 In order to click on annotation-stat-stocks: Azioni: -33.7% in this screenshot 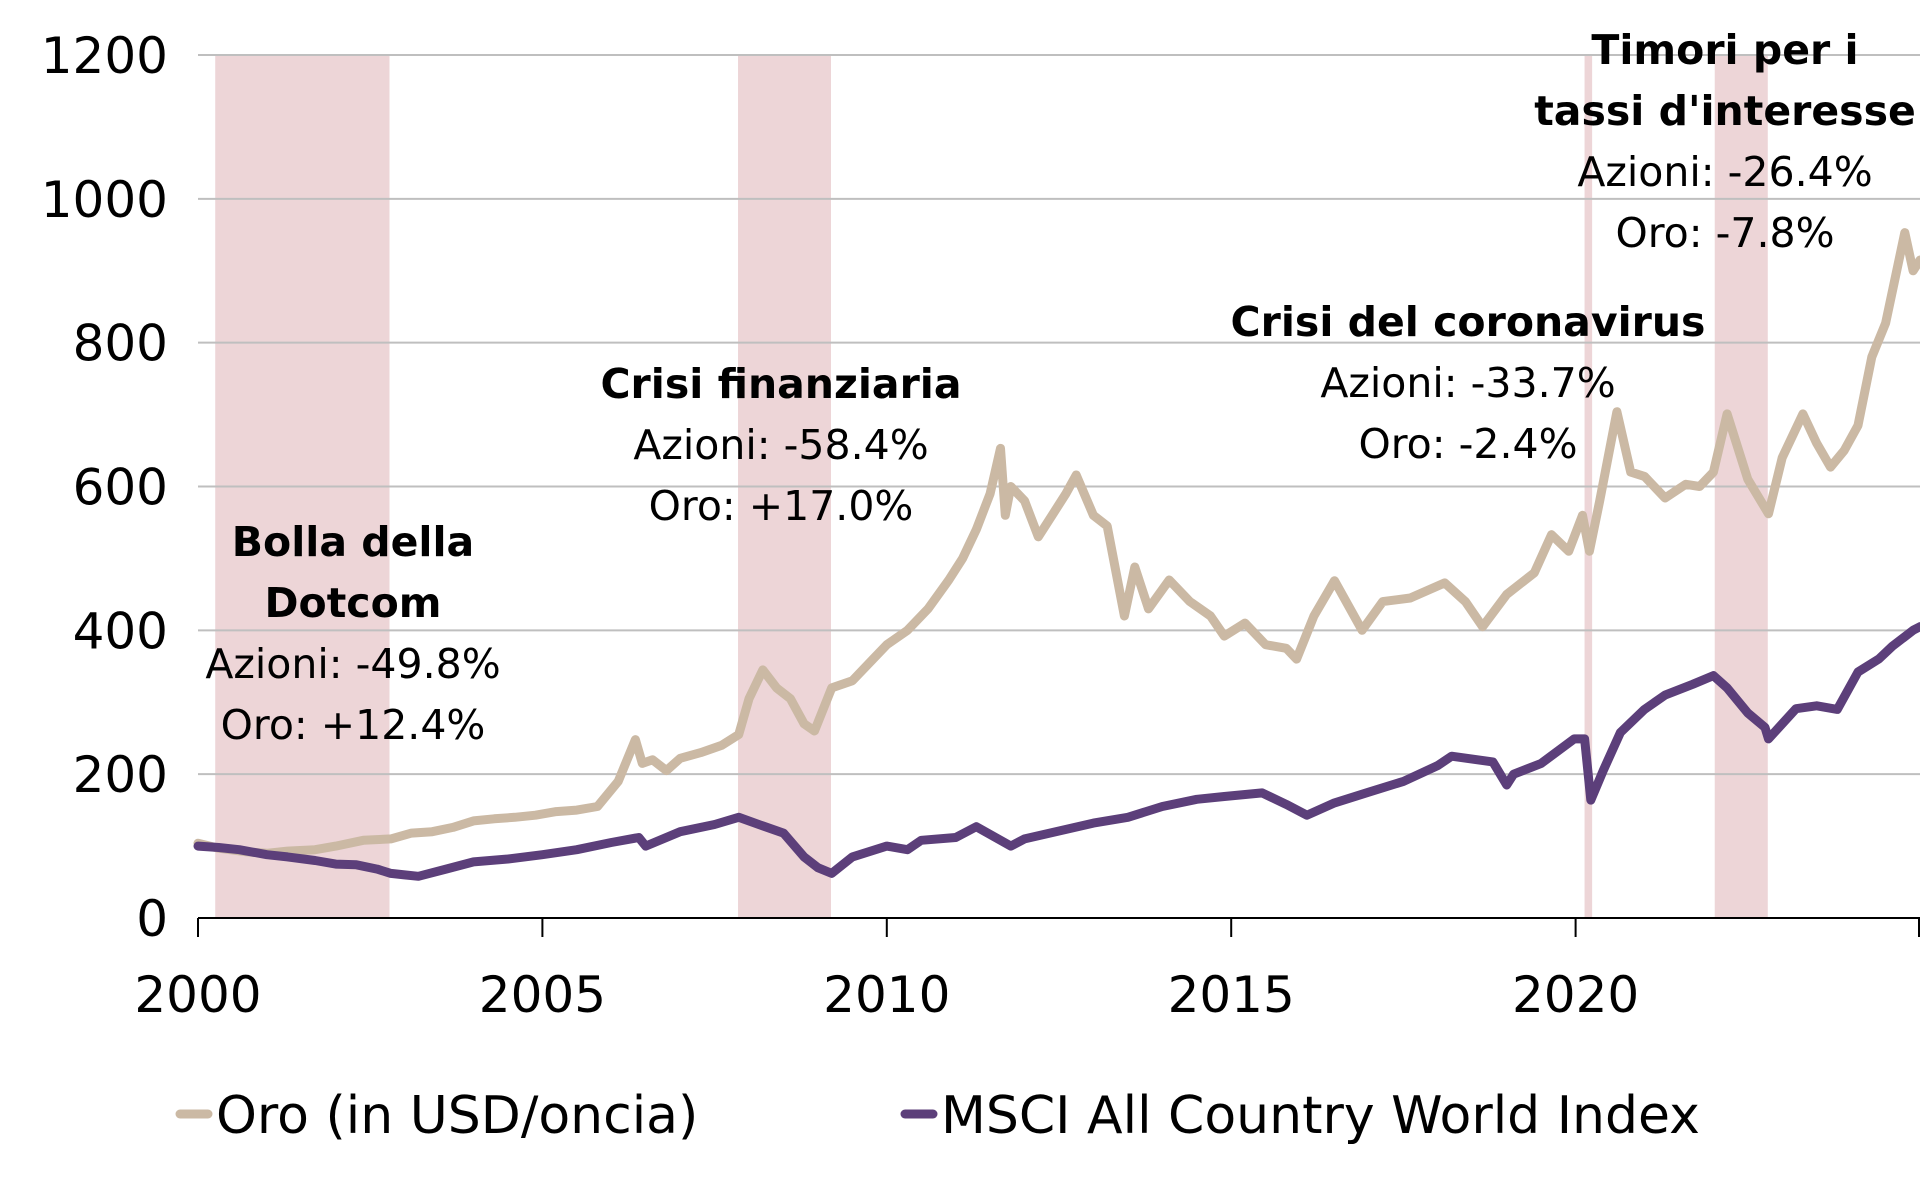, I will do `click(1467, 383)`.